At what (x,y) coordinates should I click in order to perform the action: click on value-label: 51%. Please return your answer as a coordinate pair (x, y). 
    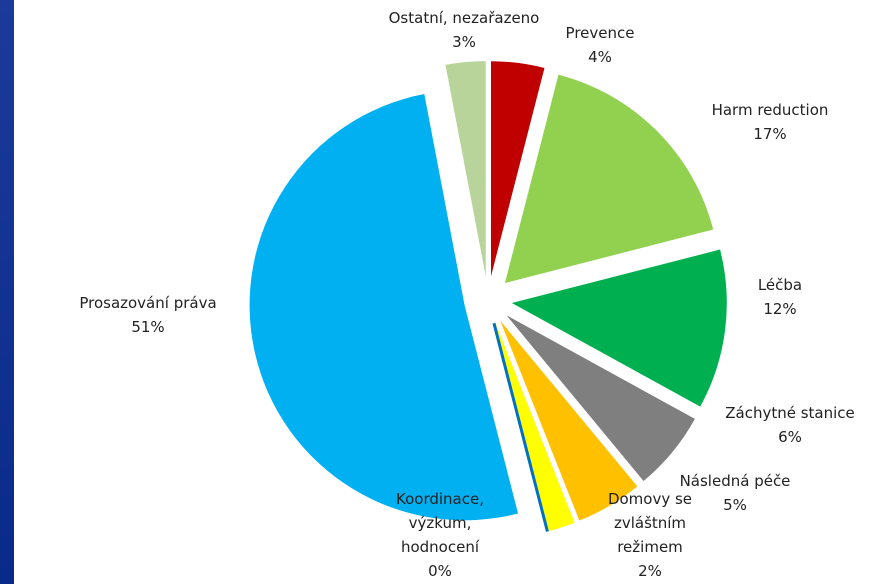
    Looking at the image, I should click on (148, 327).